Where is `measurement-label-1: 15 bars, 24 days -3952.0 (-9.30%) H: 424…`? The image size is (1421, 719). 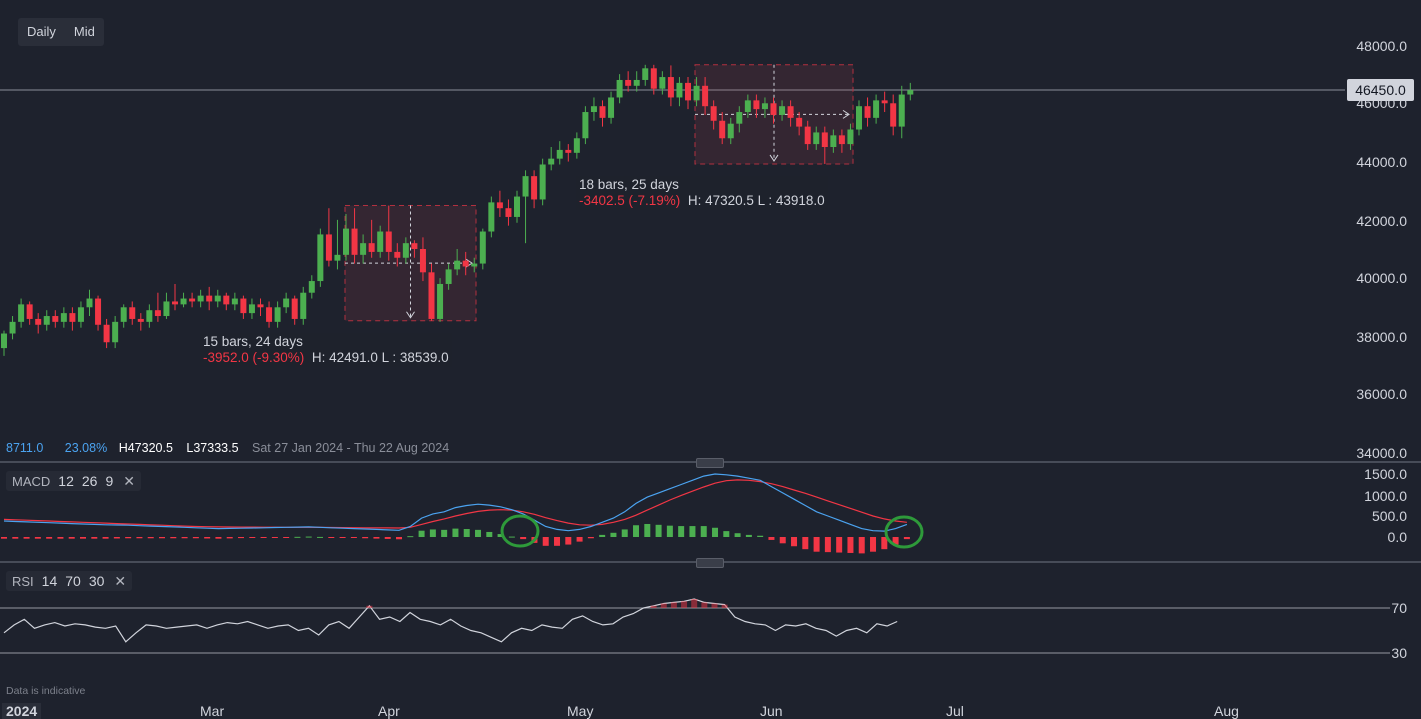 measurement-label-1: 15 bars, 24 days -3952.0 (-9.30%) H: 424… is located at coordinates (326, 350).